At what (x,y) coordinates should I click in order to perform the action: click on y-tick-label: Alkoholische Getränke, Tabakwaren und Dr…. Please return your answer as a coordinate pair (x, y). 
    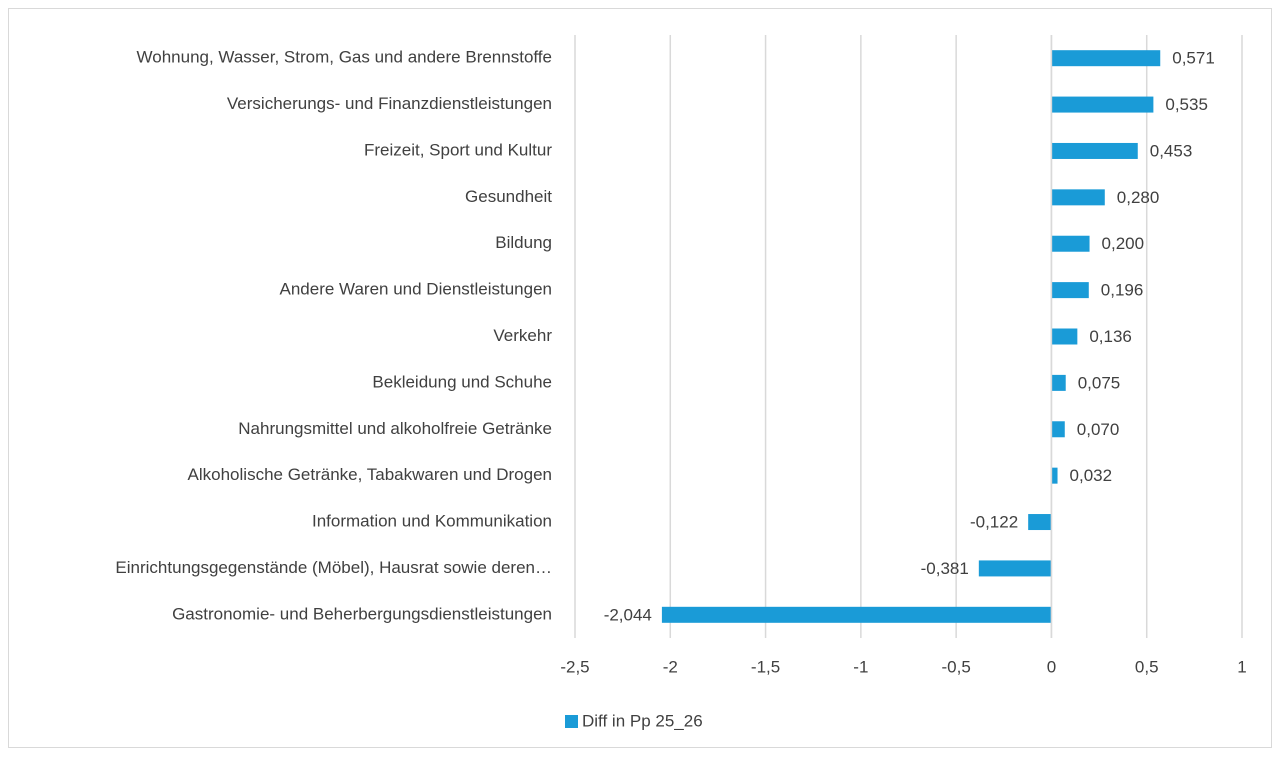
    Looking at the image, I should click on (370, 474).